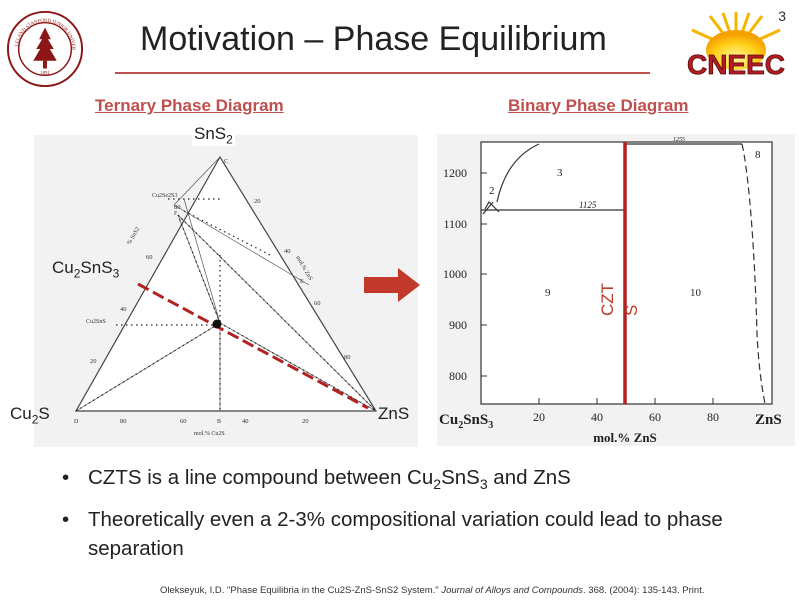 The width and height of the screenshot is (800, 600). What do you see at coordinates (679, 140) in the screenshot?
I see `svg-text: 1255` at bounding box center [679, 140].